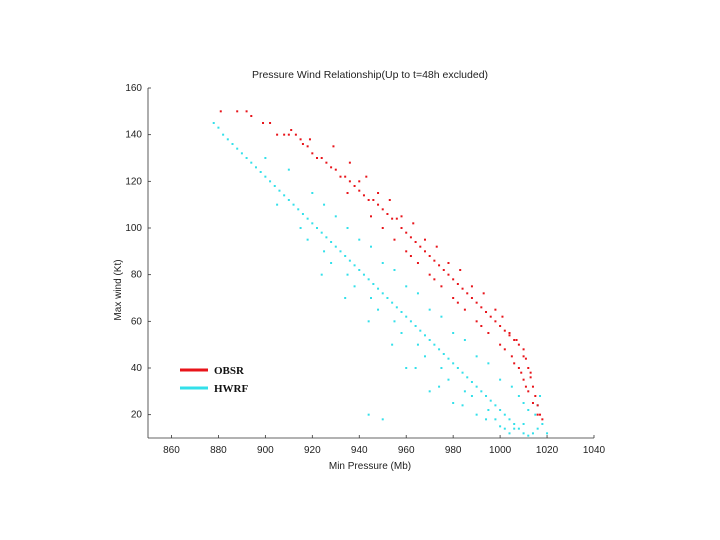 The image size is (720, 540). I want to click on legend-label-obsr: OBSR, so click(229, 371).